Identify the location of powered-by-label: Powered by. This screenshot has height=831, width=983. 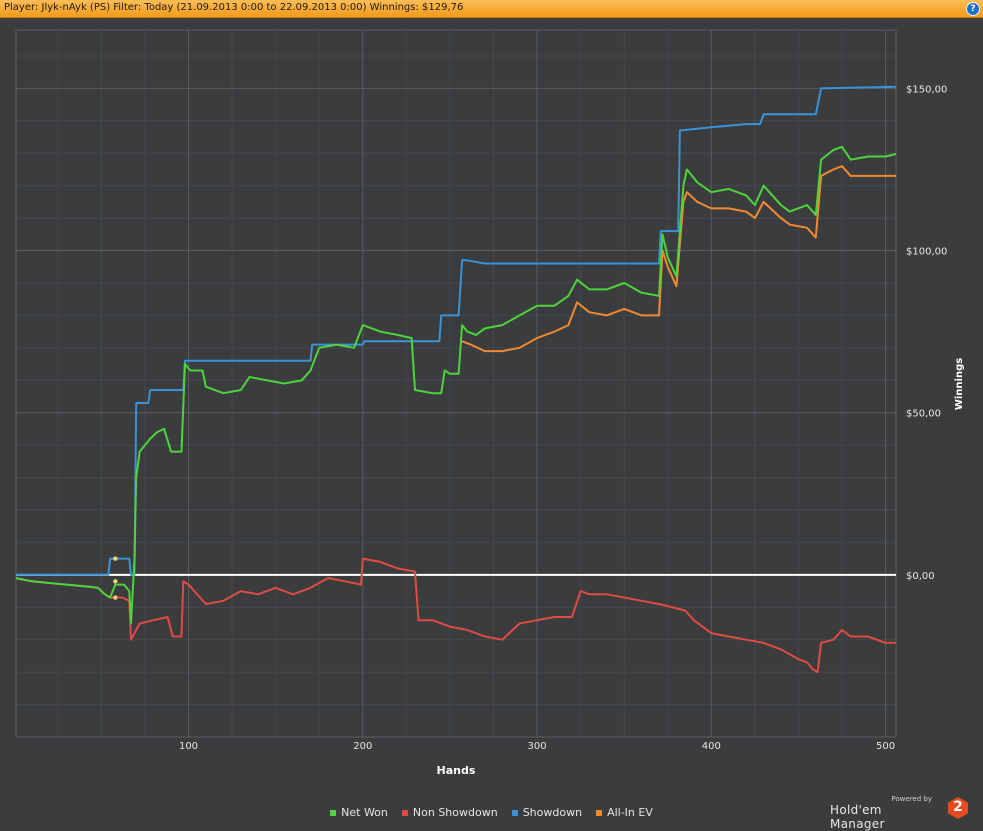
(911, 799).